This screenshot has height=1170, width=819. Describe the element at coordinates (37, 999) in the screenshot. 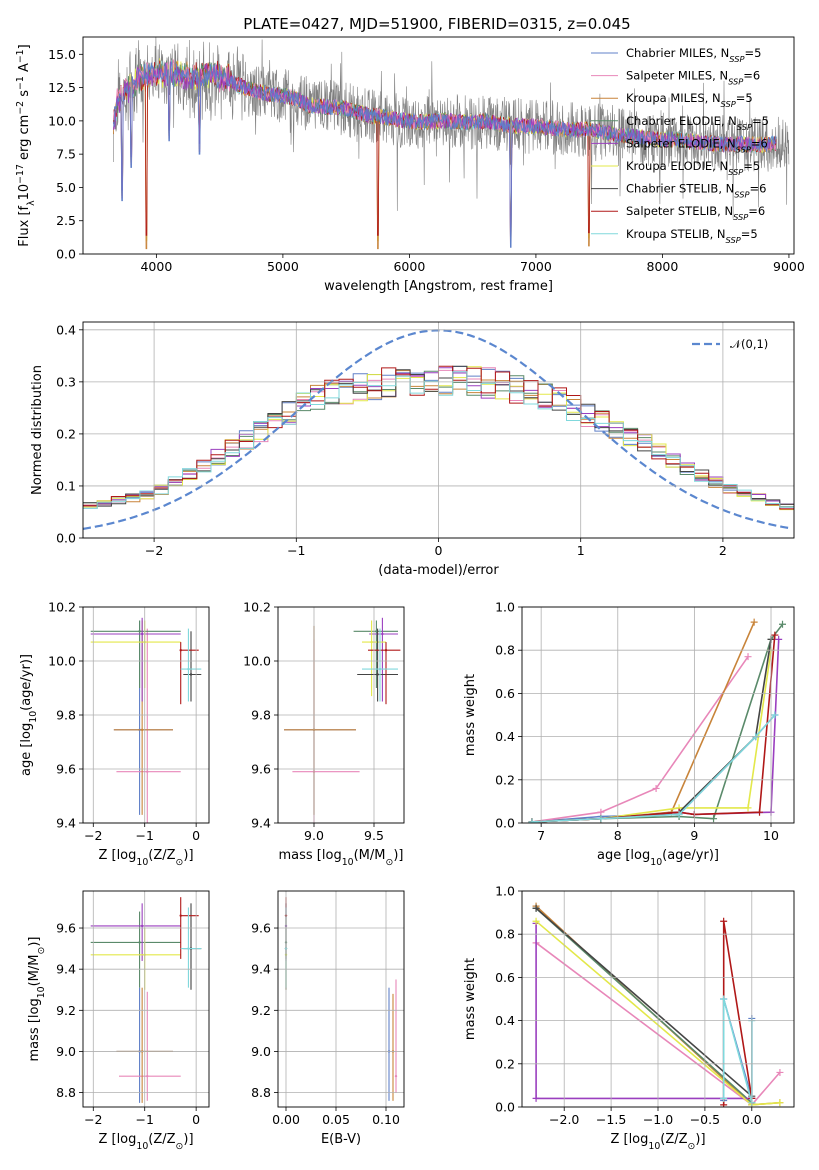

I see `y-axis-label: mass [log10(M/M⊙)]` at that location.